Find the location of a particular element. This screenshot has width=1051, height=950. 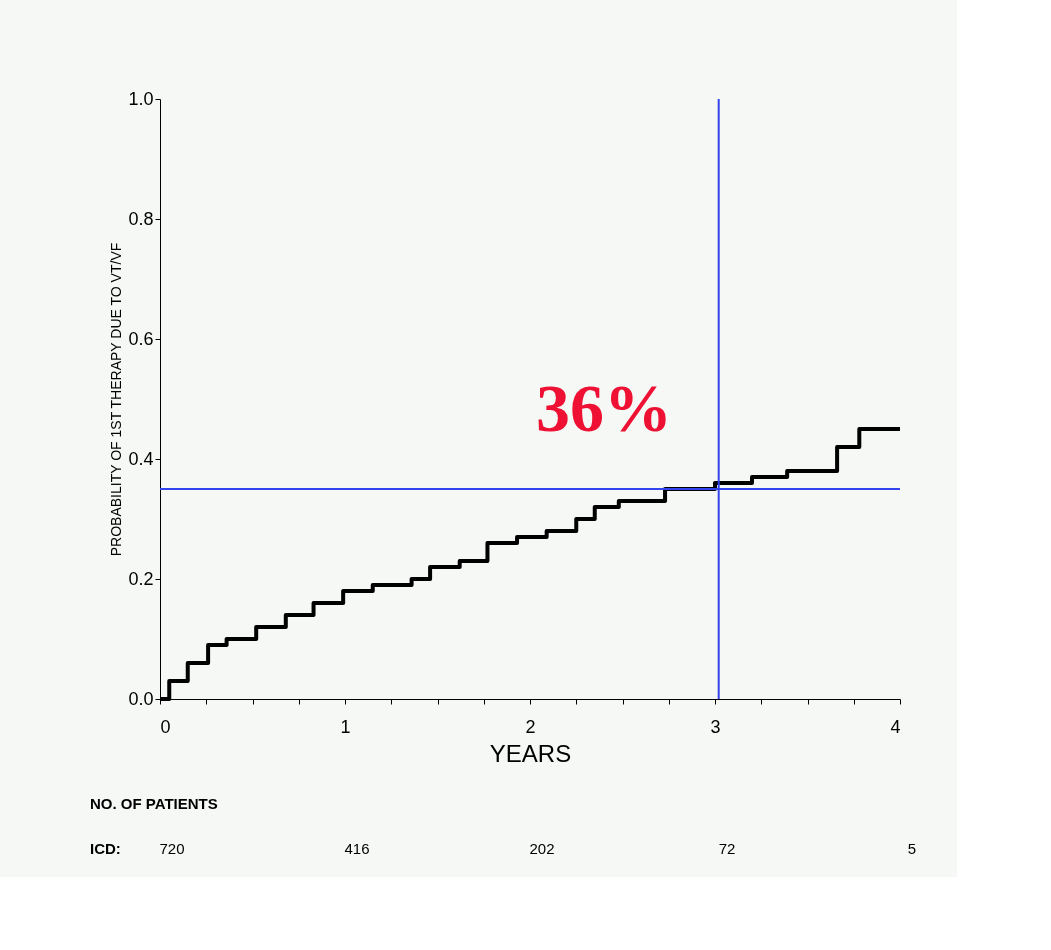

y-tick-label: 0.2 is located at coordinates (141, 578).